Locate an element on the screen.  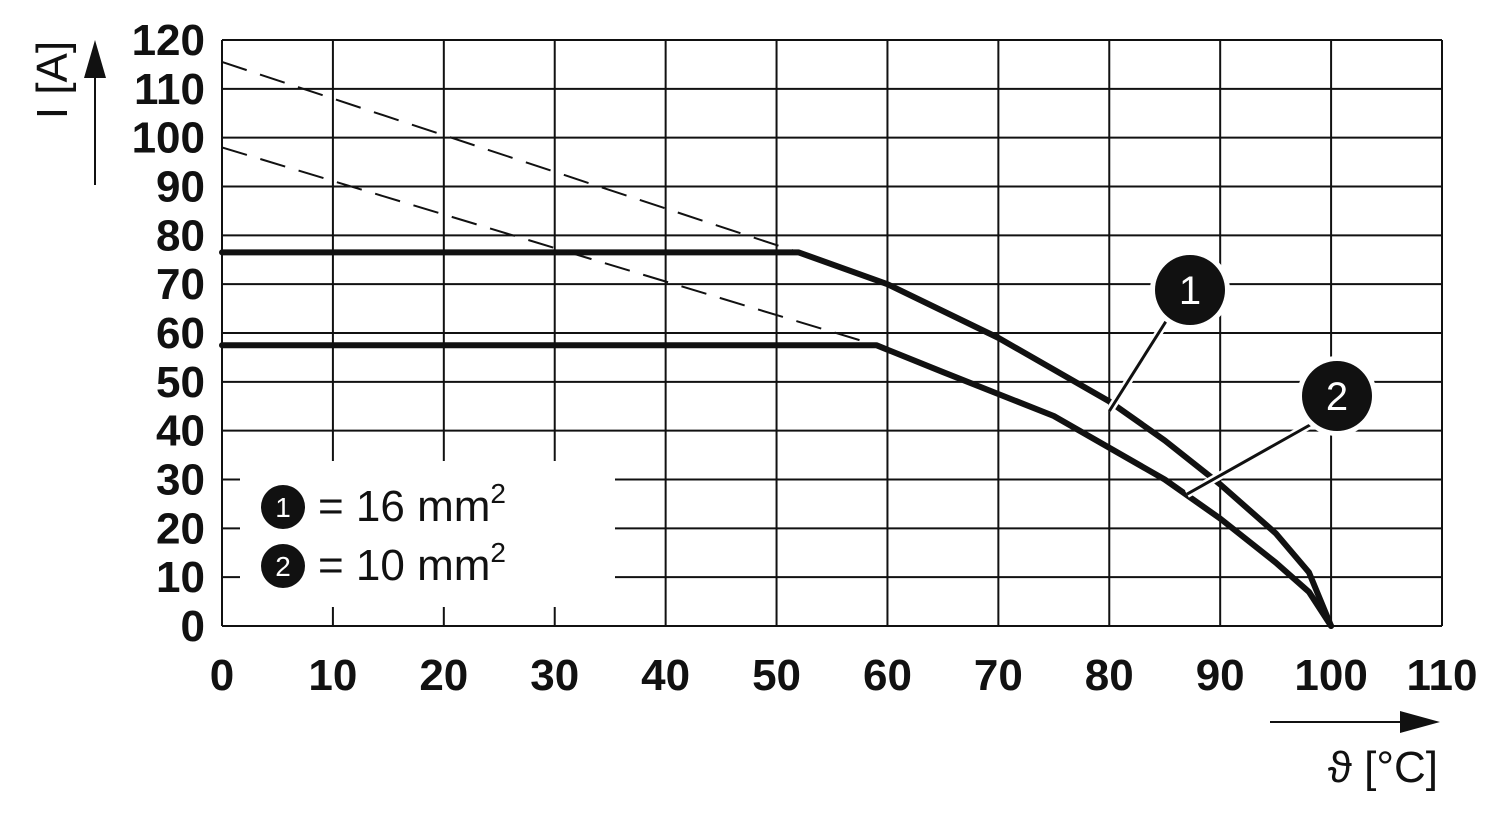
annotation-1: 1 is located at coordinates (1167, 332).